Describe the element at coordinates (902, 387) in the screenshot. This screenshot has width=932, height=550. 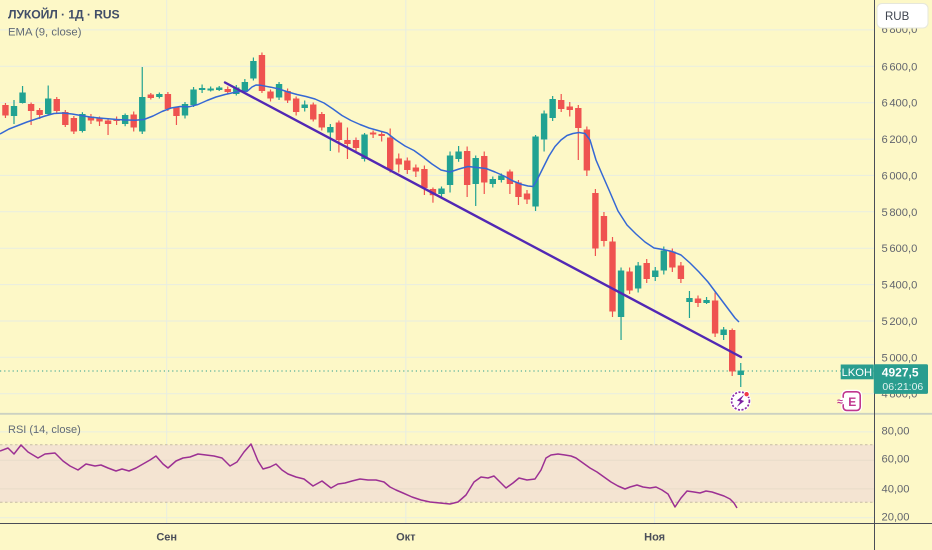
I see `svg-text: 06:21:06` at that location.